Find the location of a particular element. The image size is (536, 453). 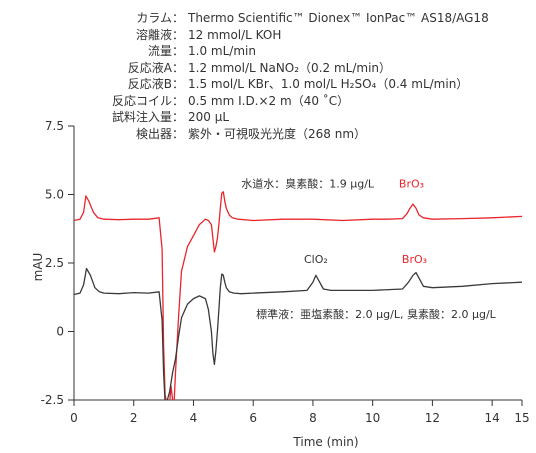

x-tick-label: 12 is located at coordinates (432, 418).